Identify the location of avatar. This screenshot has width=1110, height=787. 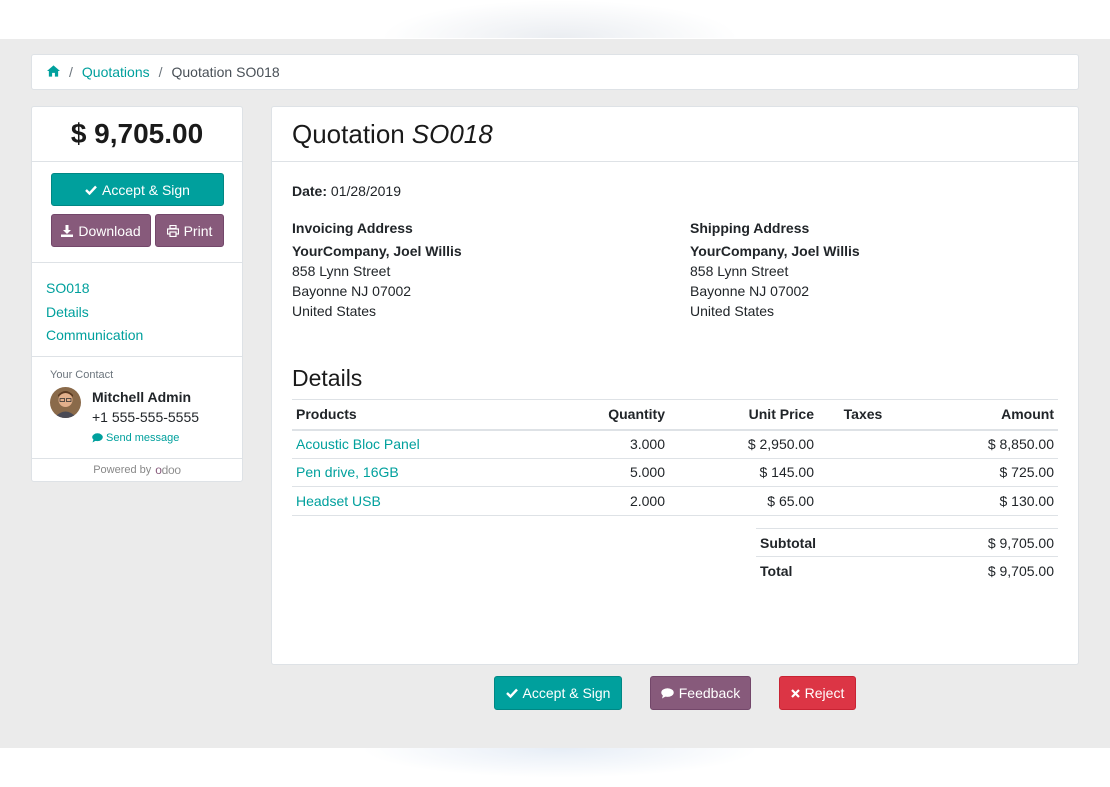
(65, 402).